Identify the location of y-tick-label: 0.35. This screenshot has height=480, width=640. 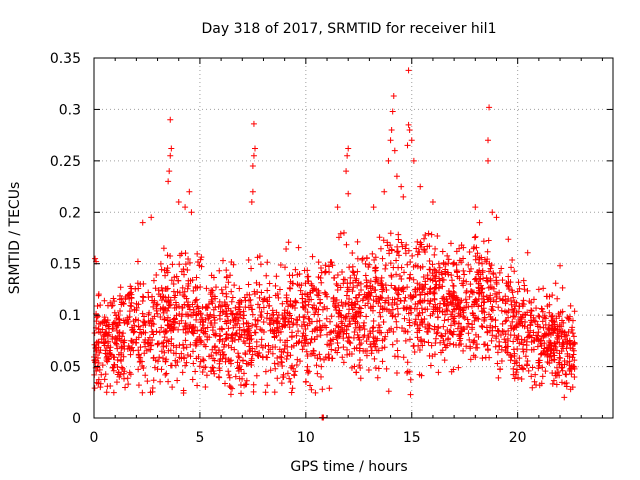
(65, 59).